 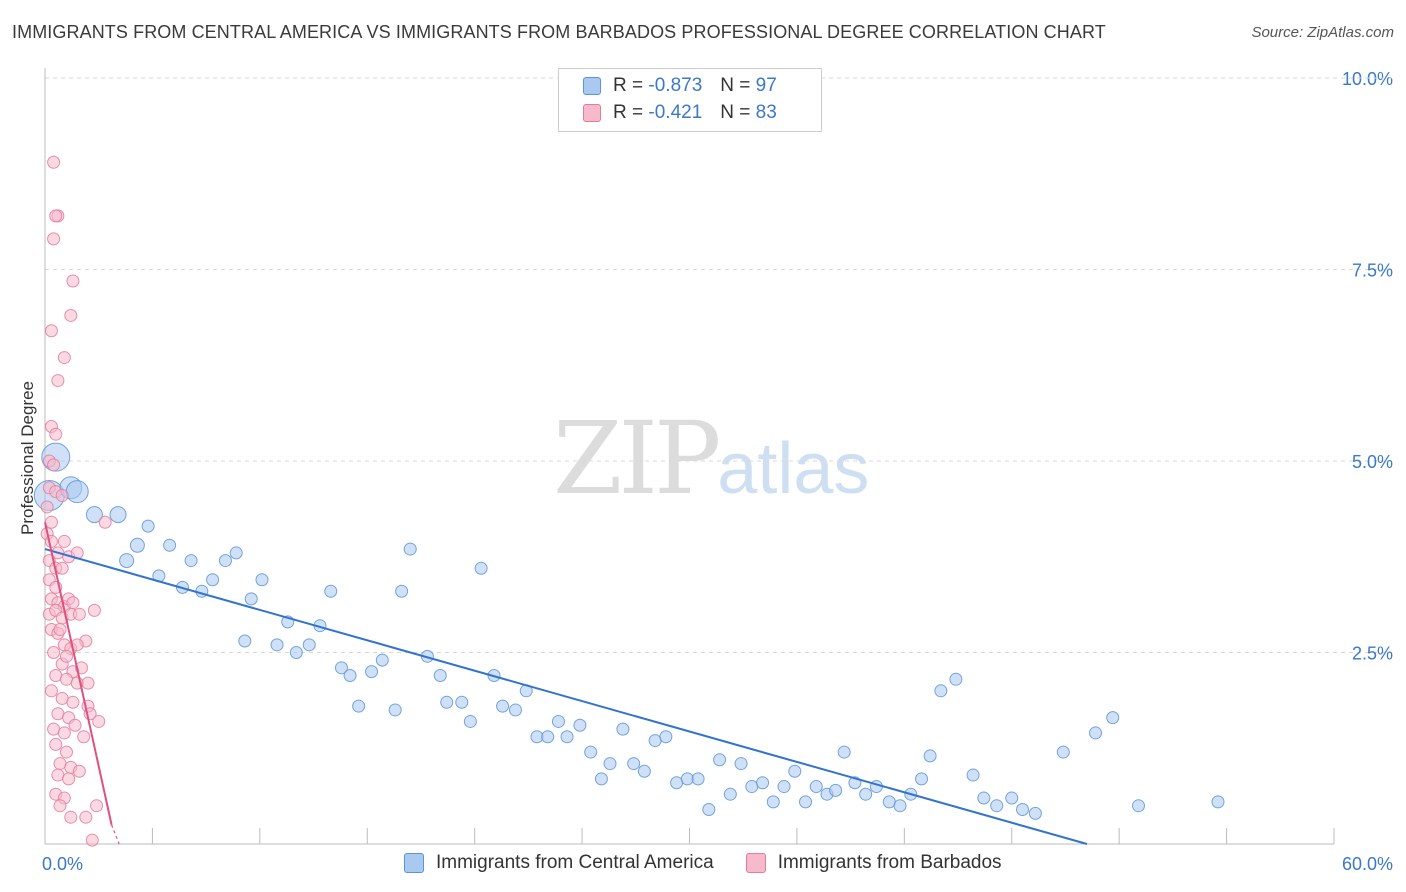 What do you see at coordinates (115, 834) in the screenshot?
I see `trendline-barbados-extension` at bounding box center [115, 834].